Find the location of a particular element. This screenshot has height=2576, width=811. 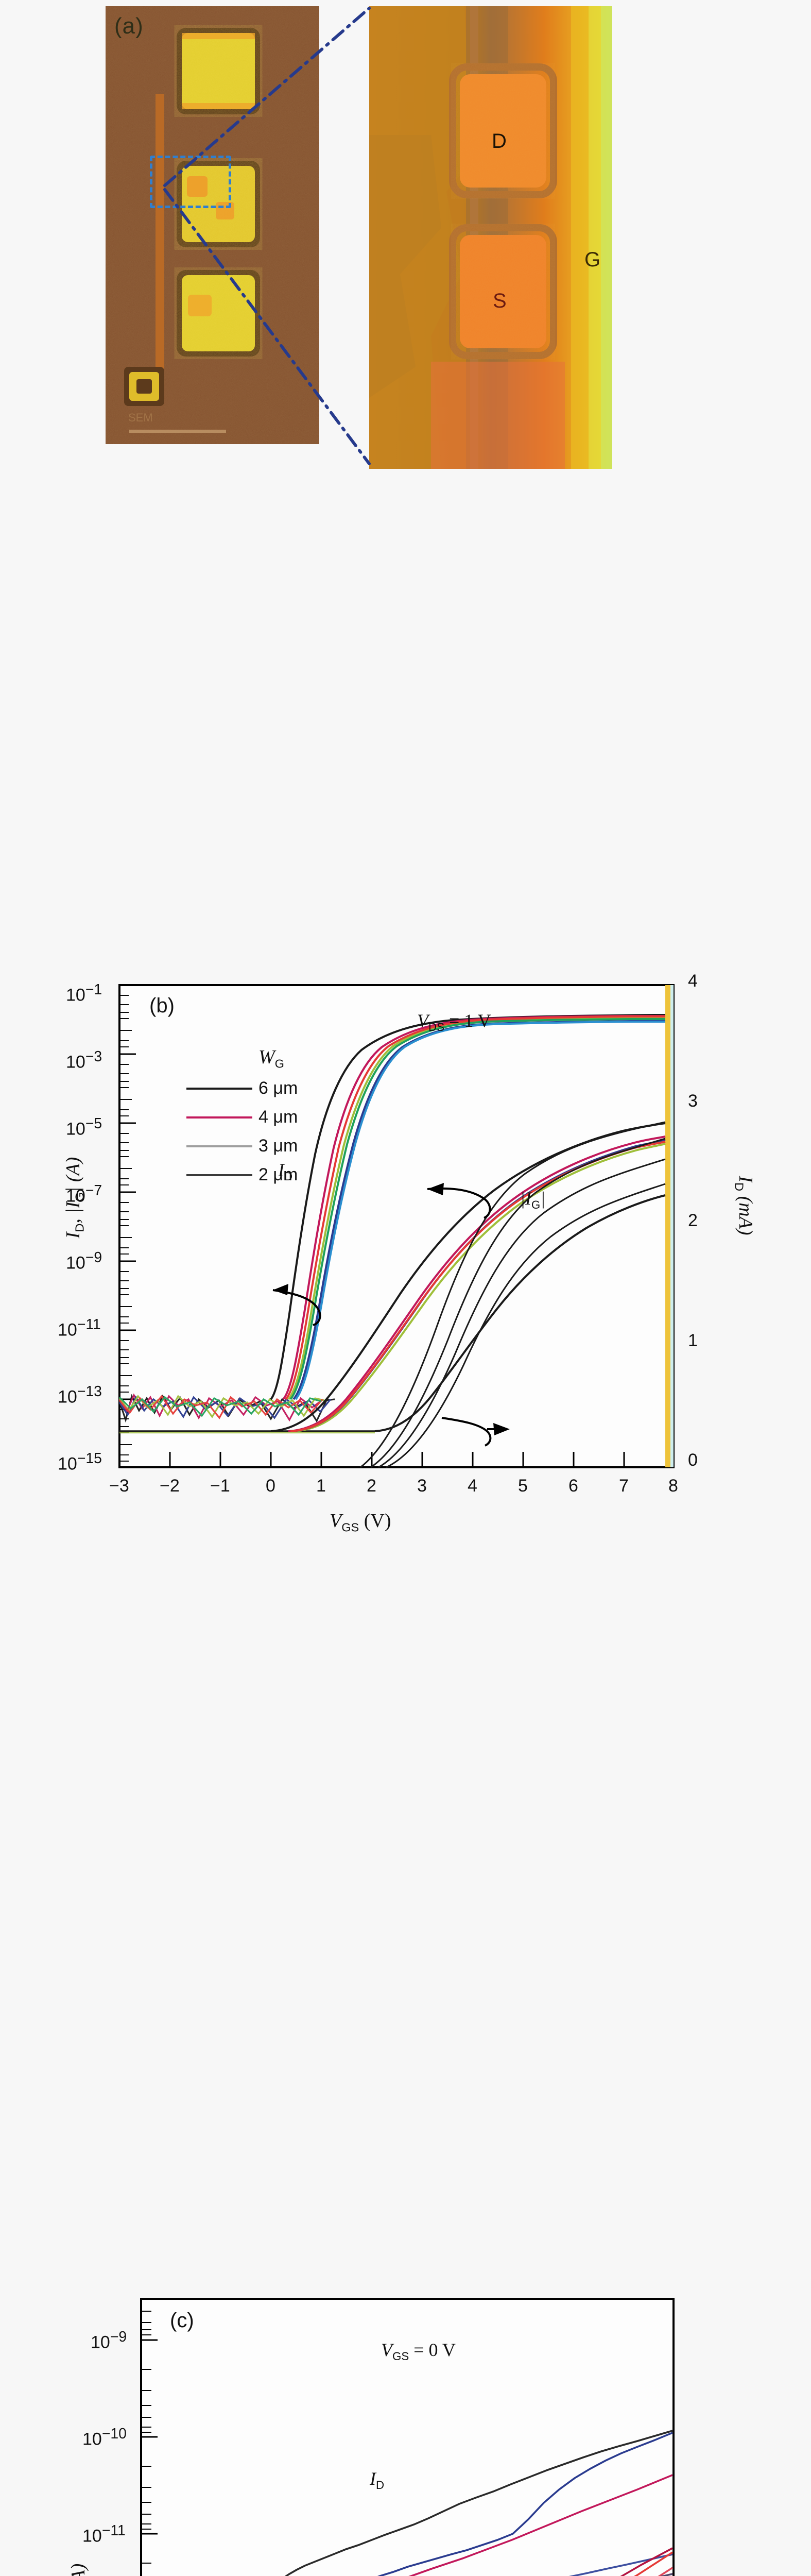

xtick-b-7: 7 is located at coordinates (624, 1486).